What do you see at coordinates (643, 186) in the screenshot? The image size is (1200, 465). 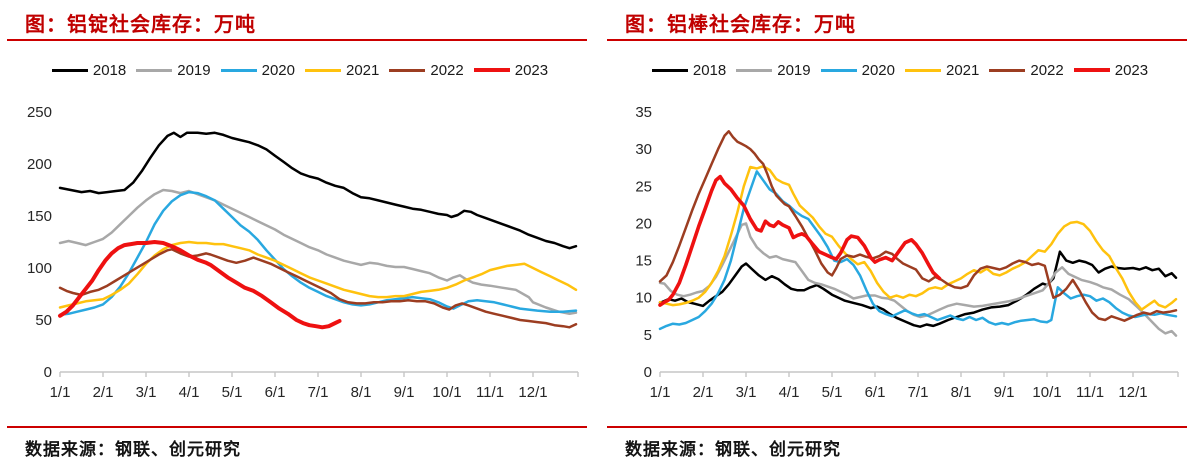 I see `y-tick-label: 25` at bounding box center [643, 186].